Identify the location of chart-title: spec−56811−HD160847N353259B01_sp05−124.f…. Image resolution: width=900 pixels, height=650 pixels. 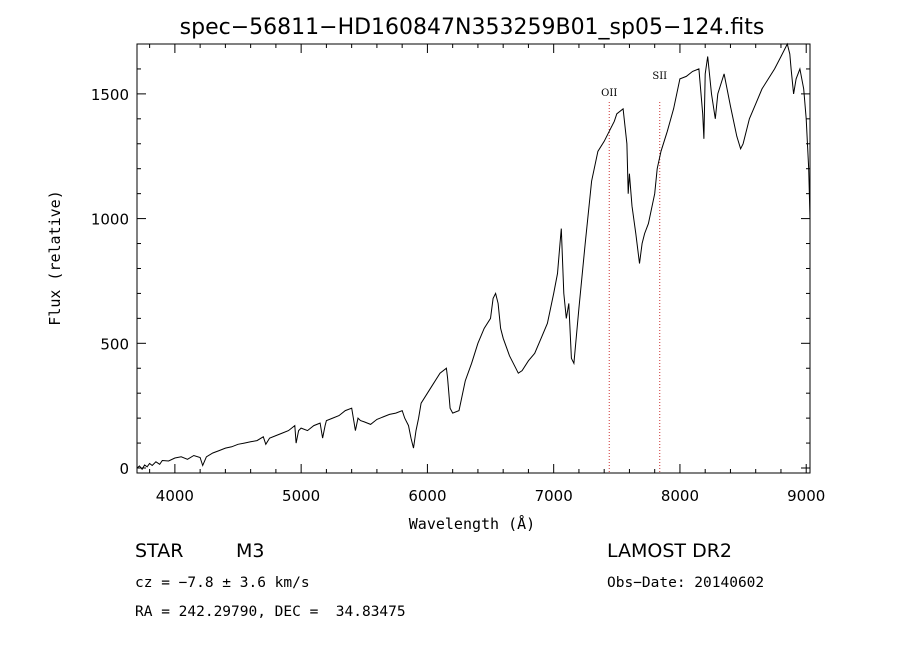
(472, 27).